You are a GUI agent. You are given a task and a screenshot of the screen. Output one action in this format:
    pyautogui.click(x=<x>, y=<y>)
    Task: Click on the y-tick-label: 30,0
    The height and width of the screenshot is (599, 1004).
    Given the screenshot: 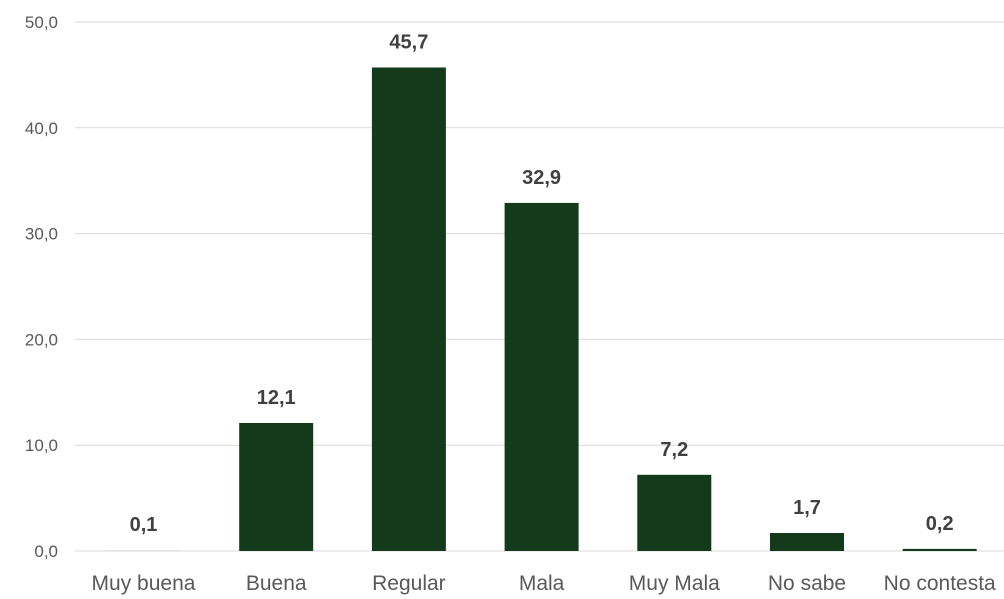 What is the action you would take?
    pyautogui.click(x=41, y=234)
    